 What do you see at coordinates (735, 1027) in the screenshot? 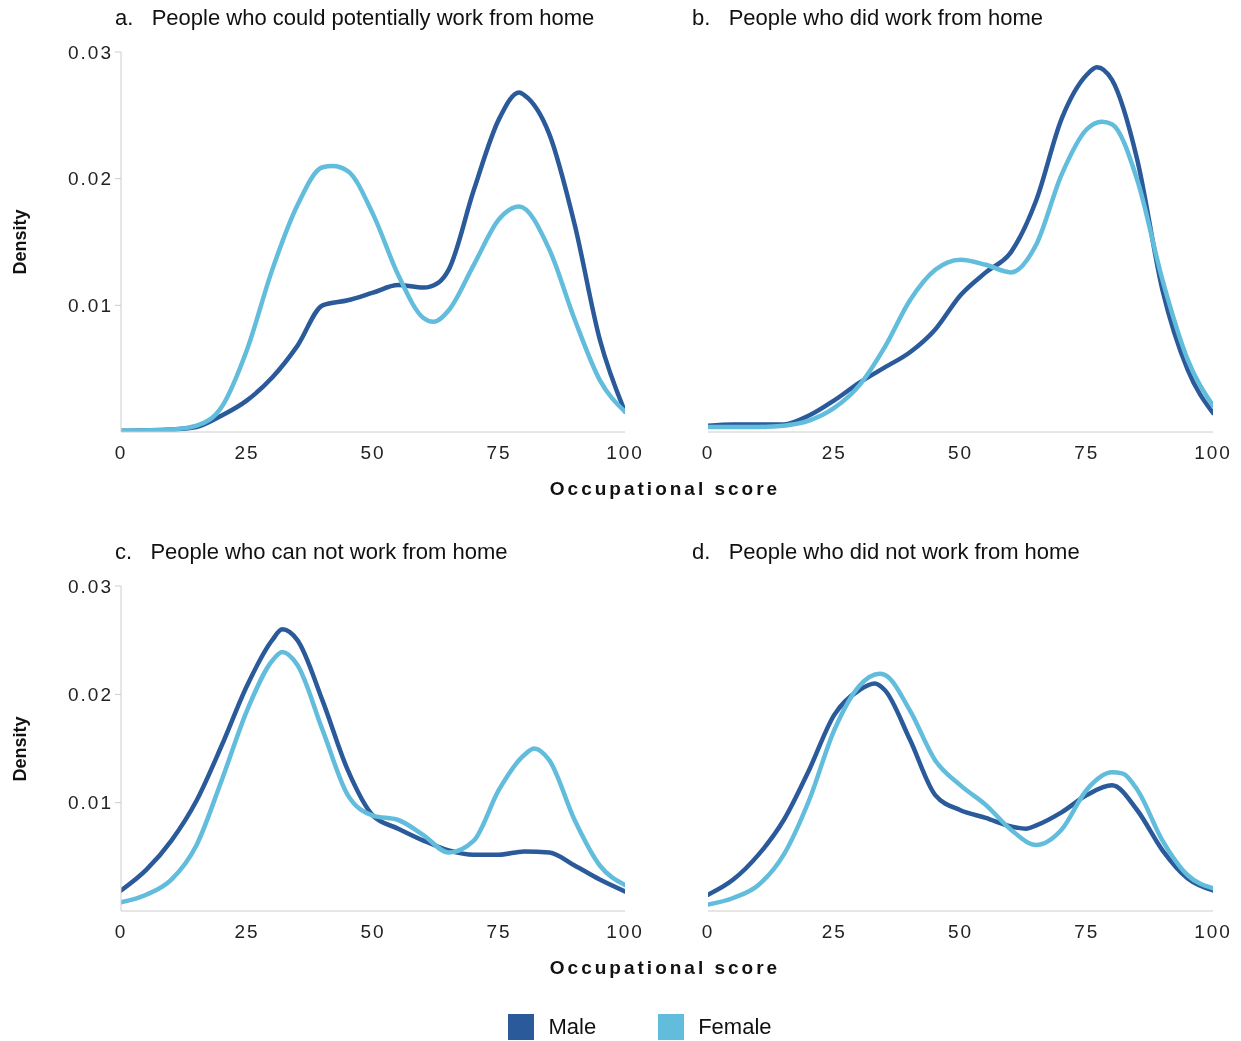
I see `legend-label: Female` at bounding box center [735, 1027].